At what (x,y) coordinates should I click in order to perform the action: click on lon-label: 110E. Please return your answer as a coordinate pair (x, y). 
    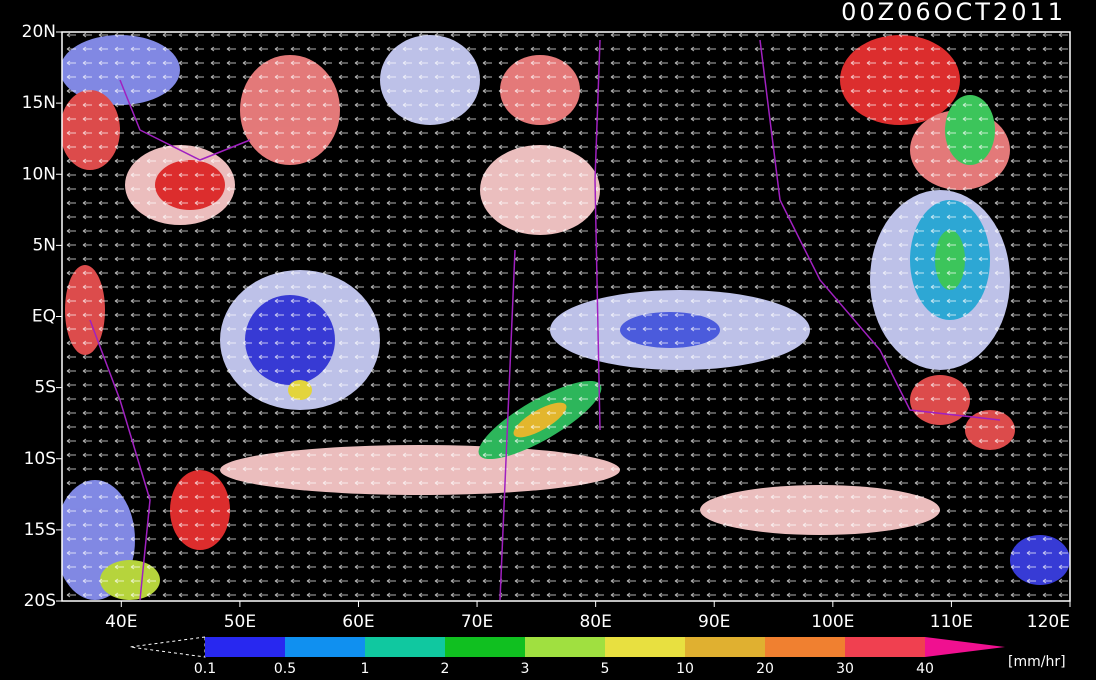
    Looking at the image, I should click on (951, 622).